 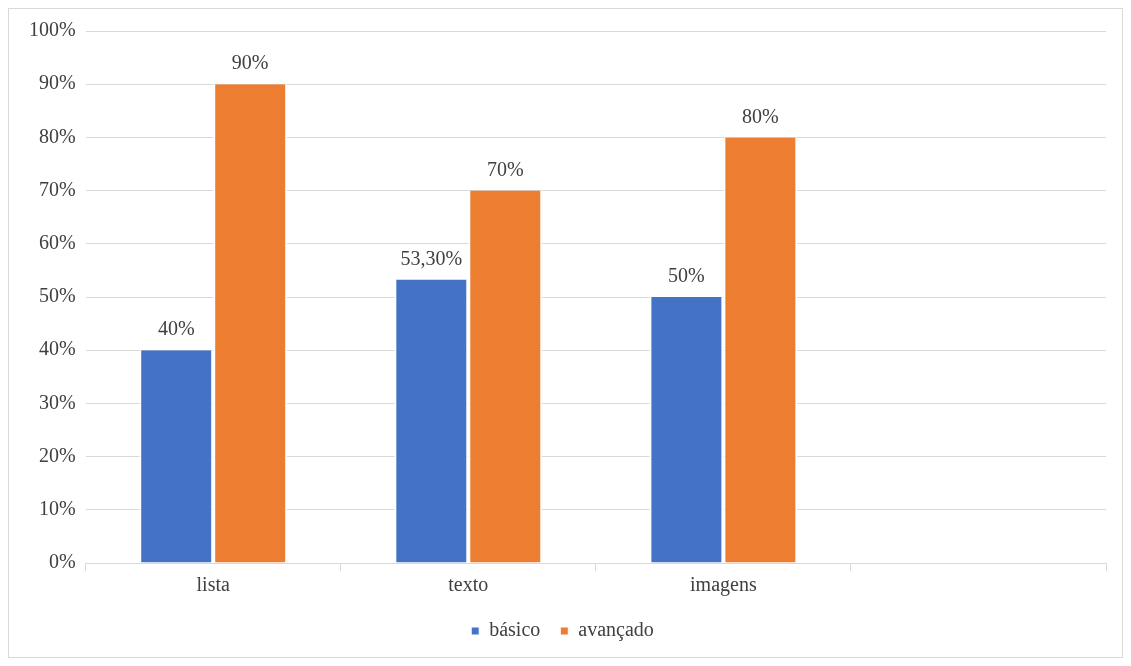 I want to click on data-label: 40%, so click(x=176, y=328).